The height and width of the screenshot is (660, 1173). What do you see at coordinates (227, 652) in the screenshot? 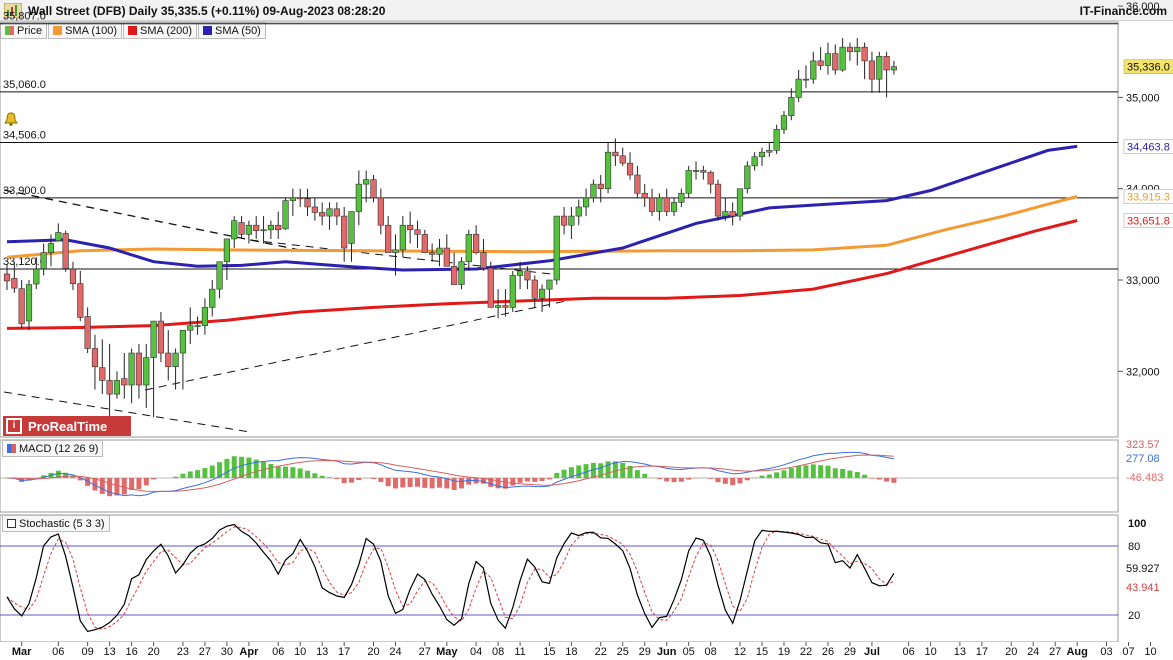
I see `x-tick-label: 30` at bounding box center [227, 652].